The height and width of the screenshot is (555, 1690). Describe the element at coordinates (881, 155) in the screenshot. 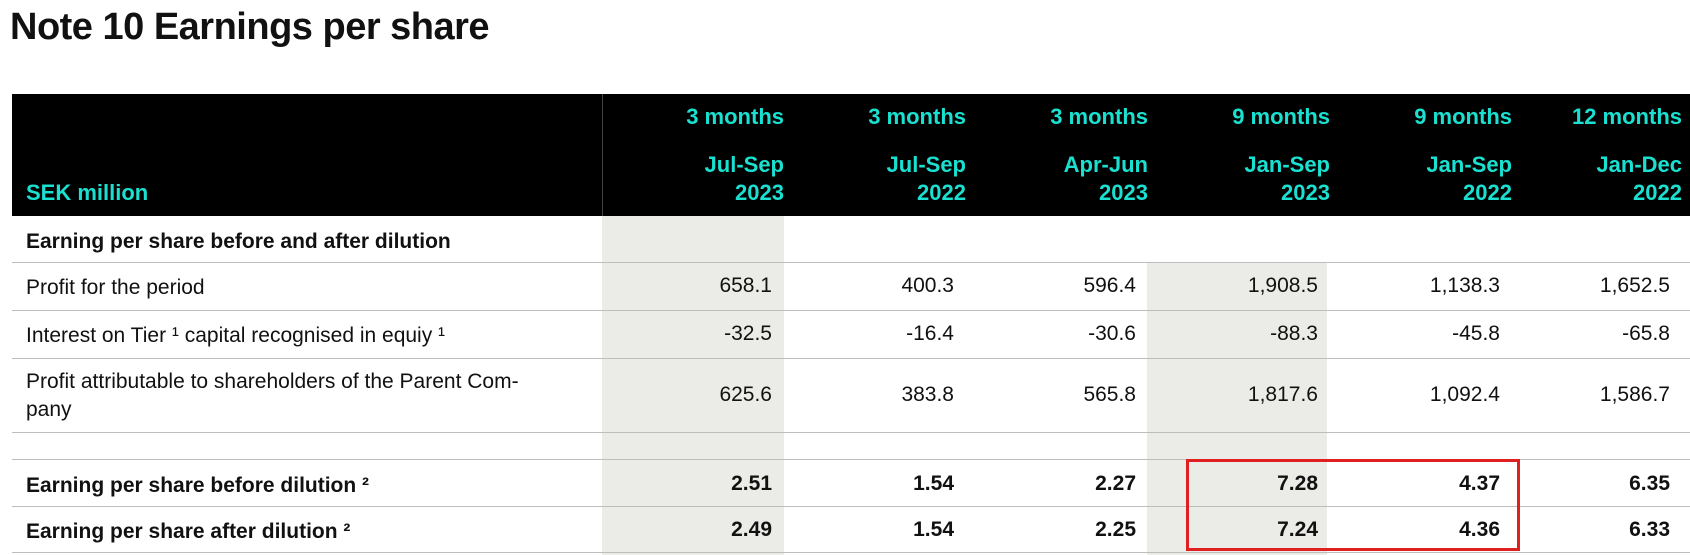

I see `header-col-2: 3 months Jul-Sep 2022` at that location.